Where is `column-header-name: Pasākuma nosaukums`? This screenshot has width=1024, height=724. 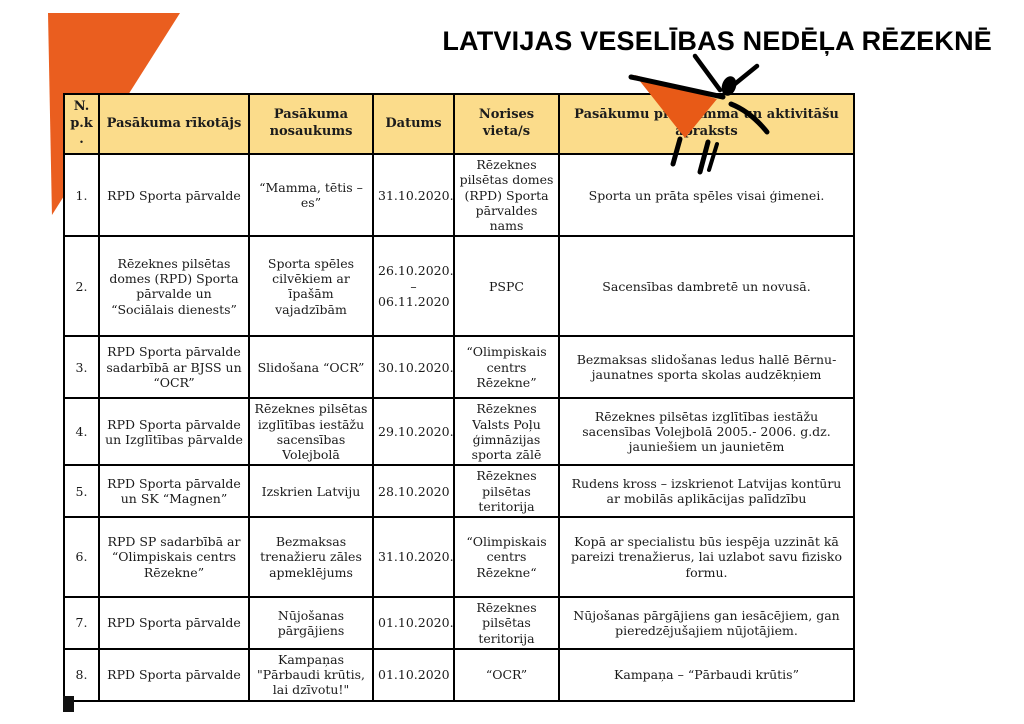 column-header-name: Pasākuma nosaukums is located at coordinates (311, 124).